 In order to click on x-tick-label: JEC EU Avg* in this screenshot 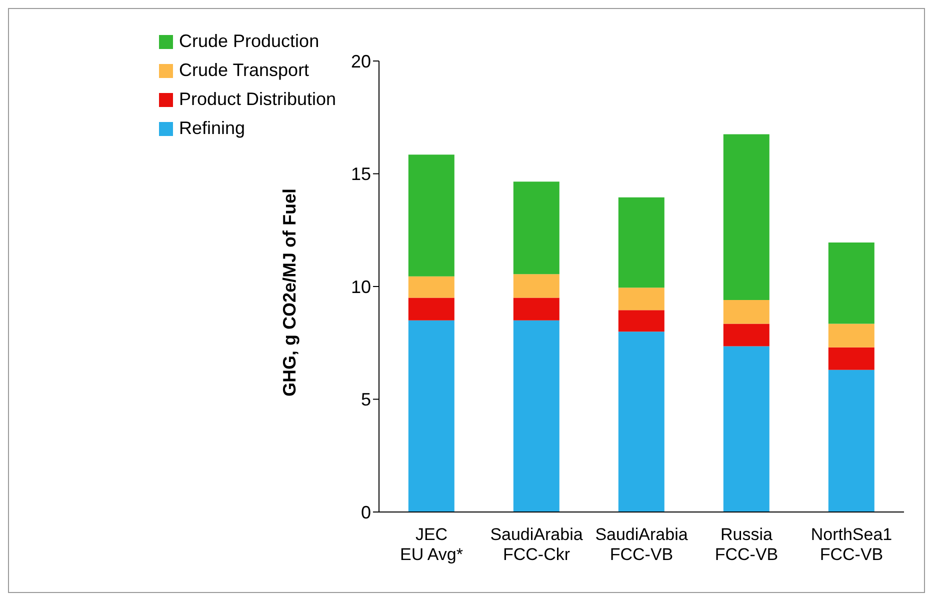, I will do `click(432, 544)`.